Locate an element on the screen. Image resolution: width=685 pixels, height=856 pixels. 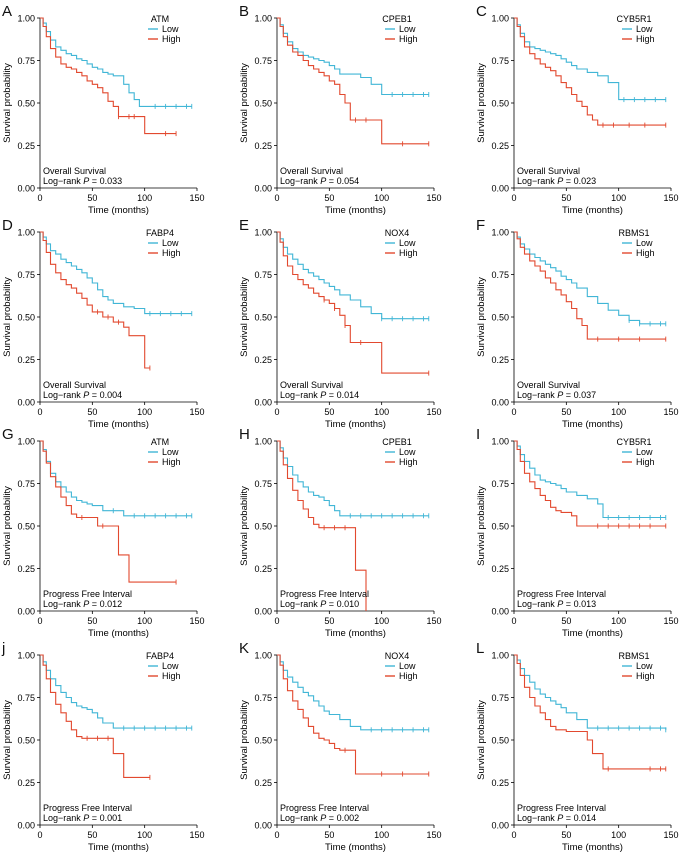
logrank-label: Log−rank P = 0.023 is located at coordinates (556, 181).